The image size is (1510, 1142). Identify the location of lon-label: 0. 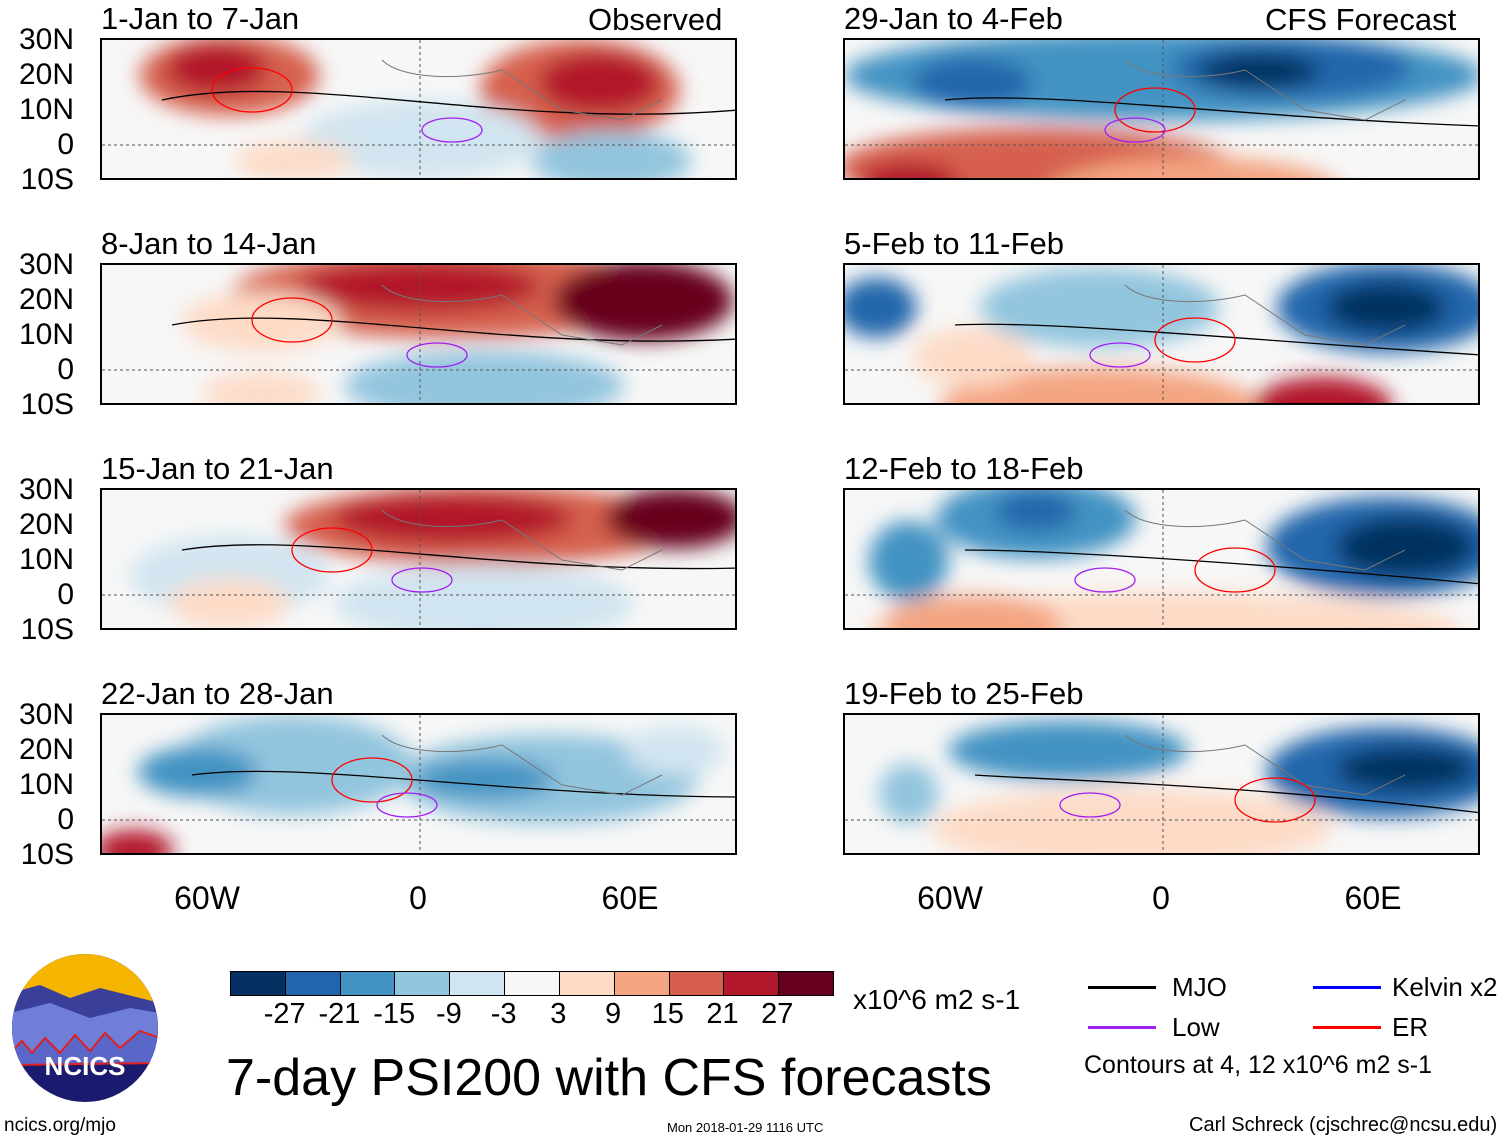
(418, 898).